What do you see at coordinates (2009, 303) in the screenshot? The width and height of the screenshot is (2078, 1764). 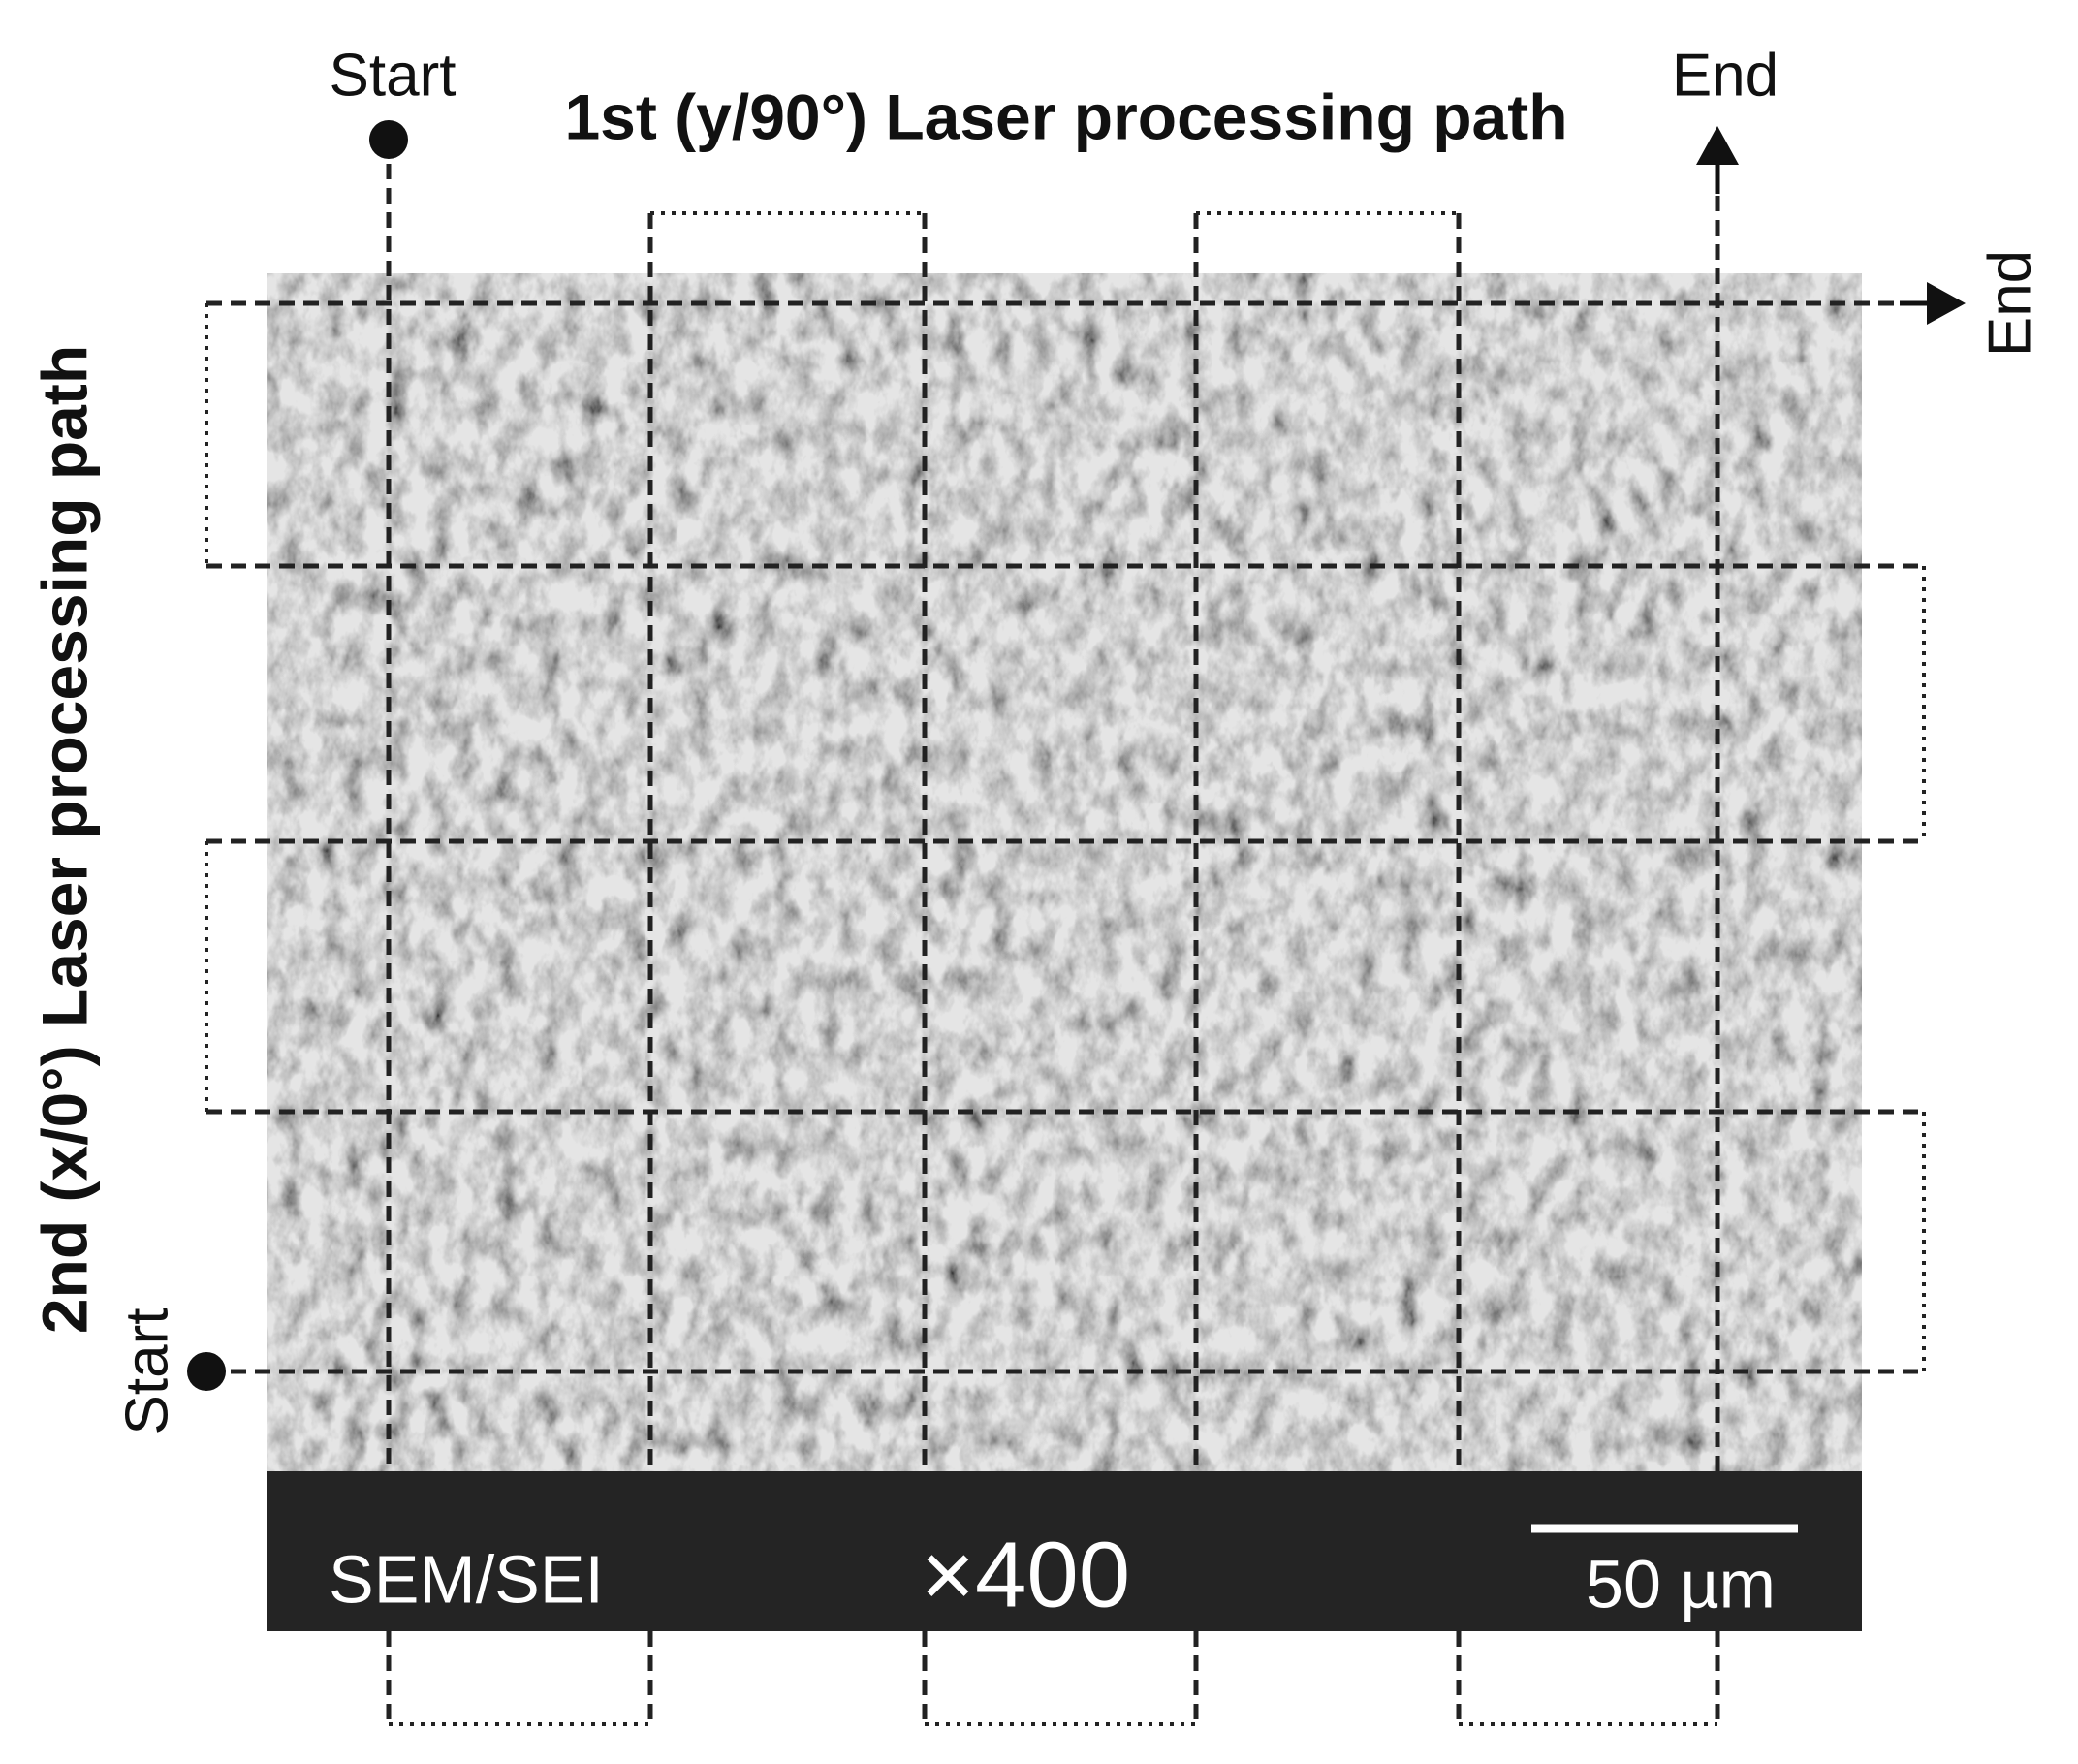 I see `end-label-right: End` at bounding box center [2009, 303].